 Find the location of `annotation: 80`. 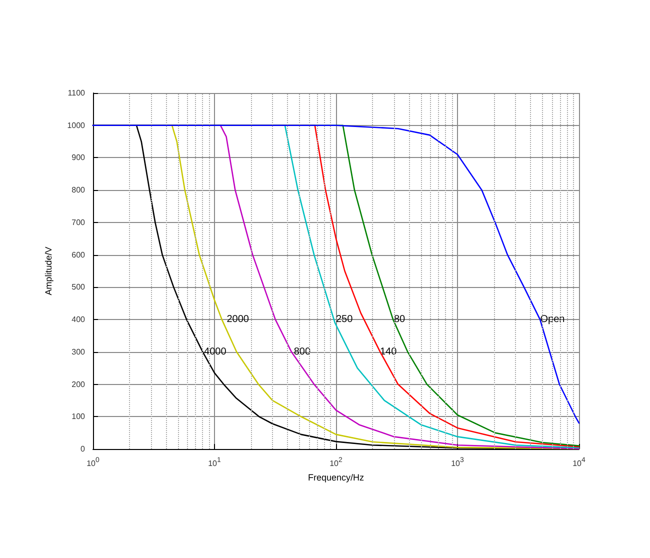

annotation: 80 is located at coordinates (400, 320).